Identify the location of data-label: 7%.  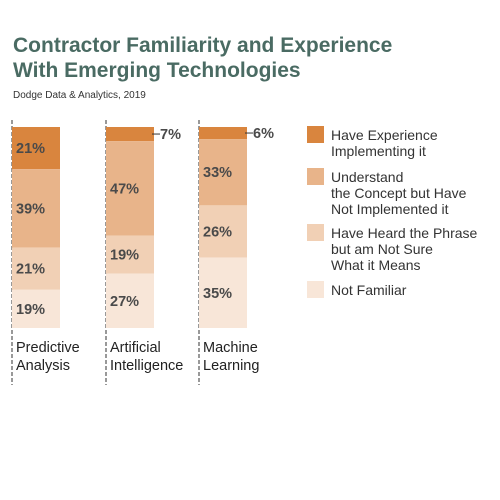
(170, 135).